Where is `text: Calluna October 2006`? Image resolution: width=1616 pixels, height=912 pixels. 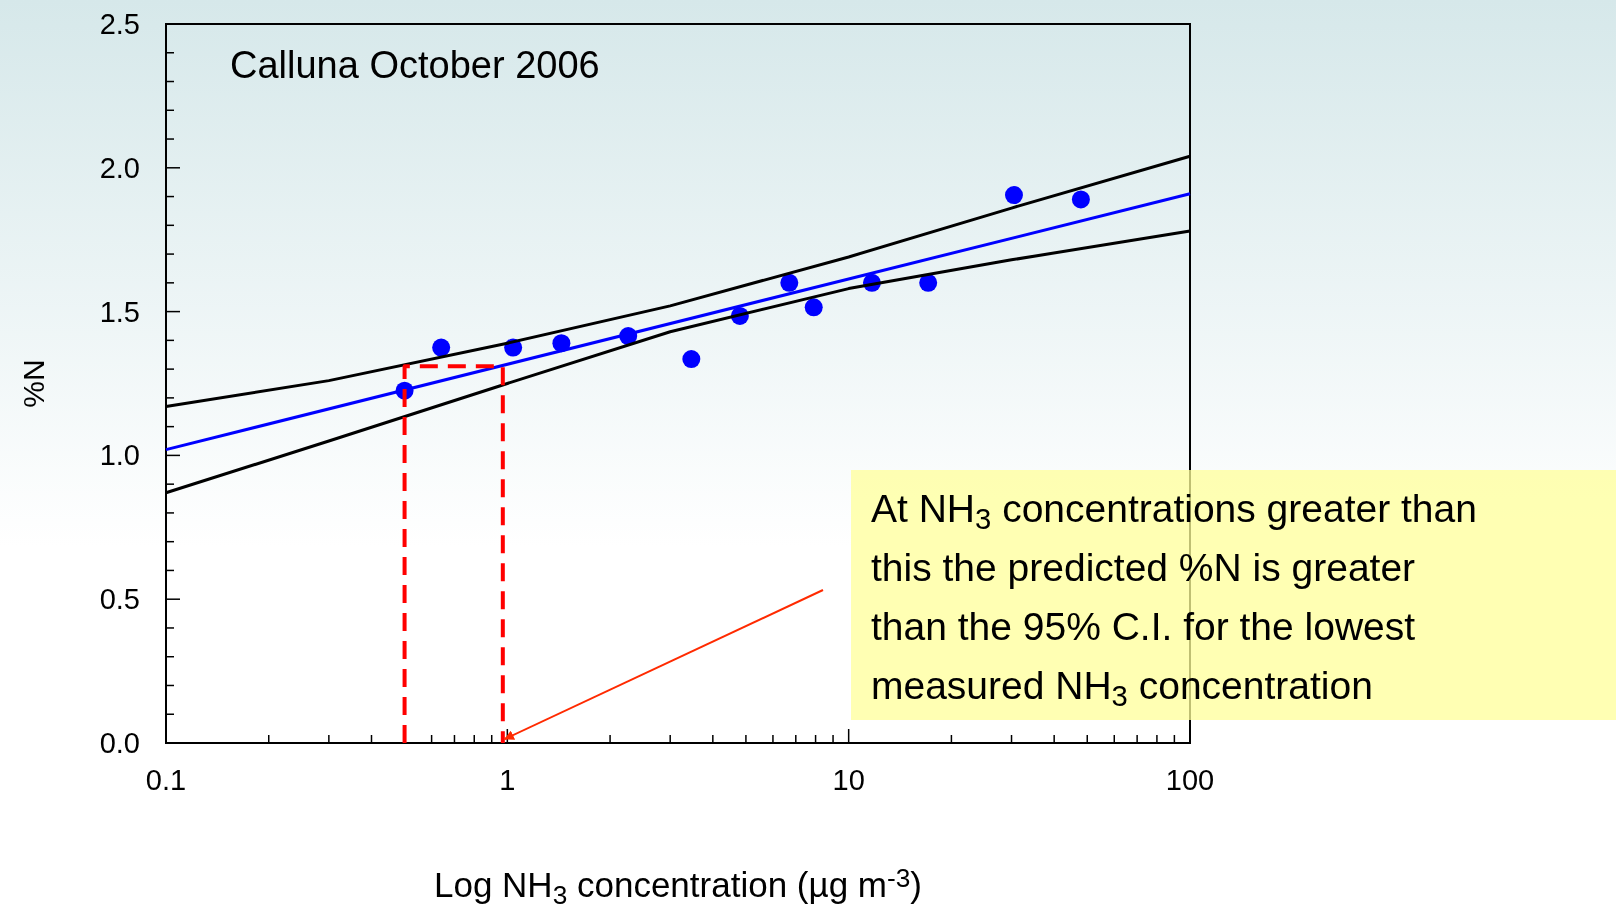
text: Calluna October 2006 is located at coordinates (415, 65).